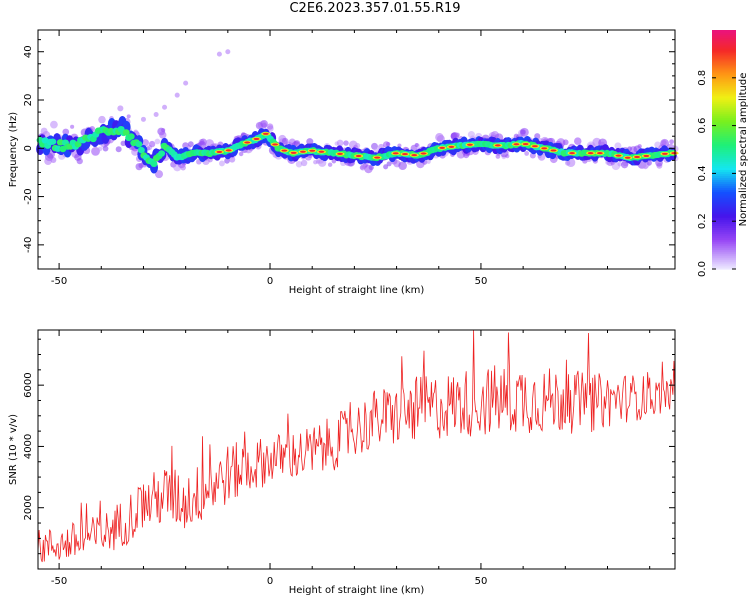 Image resolution: width=750 pixels, height=600 pixels. I want to click on x-tick-label: 0, so click(270, 281).